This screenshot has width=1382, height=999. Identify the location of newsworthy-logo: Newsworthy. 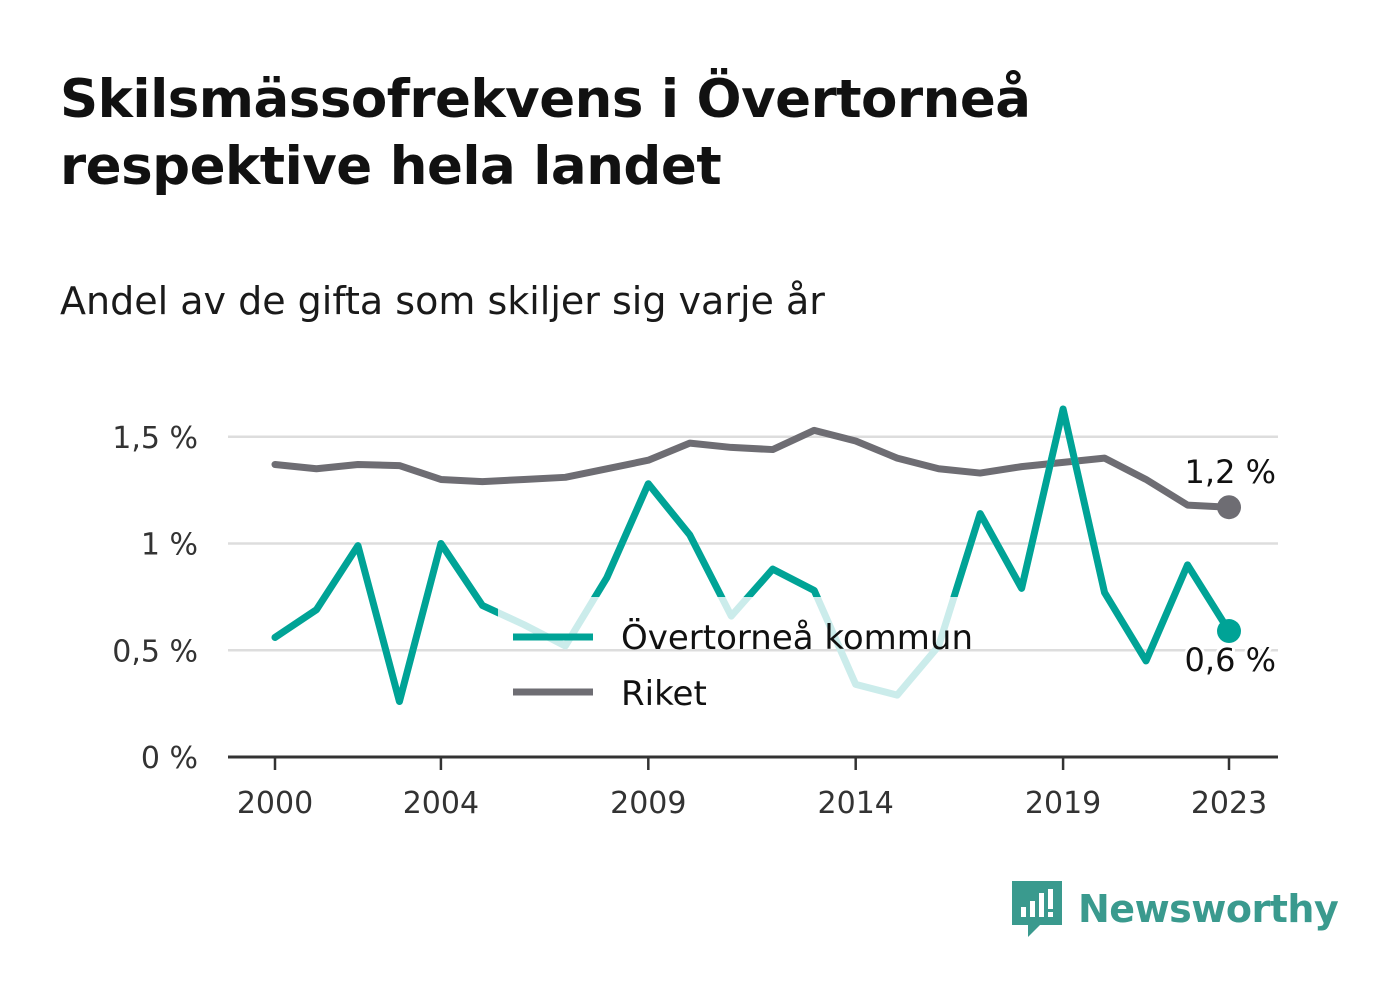
(1174, 909).